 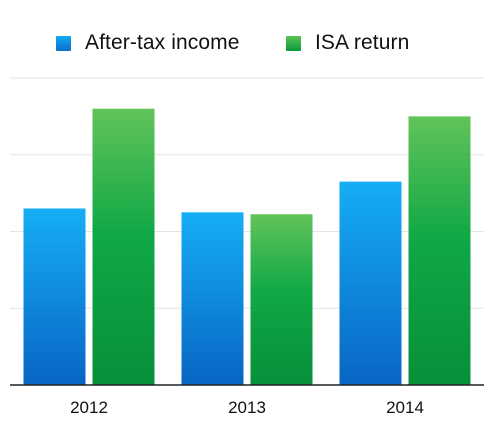 I want to click on x-tick-labels: 2012 2013 2014, so click(x=247, y=407).